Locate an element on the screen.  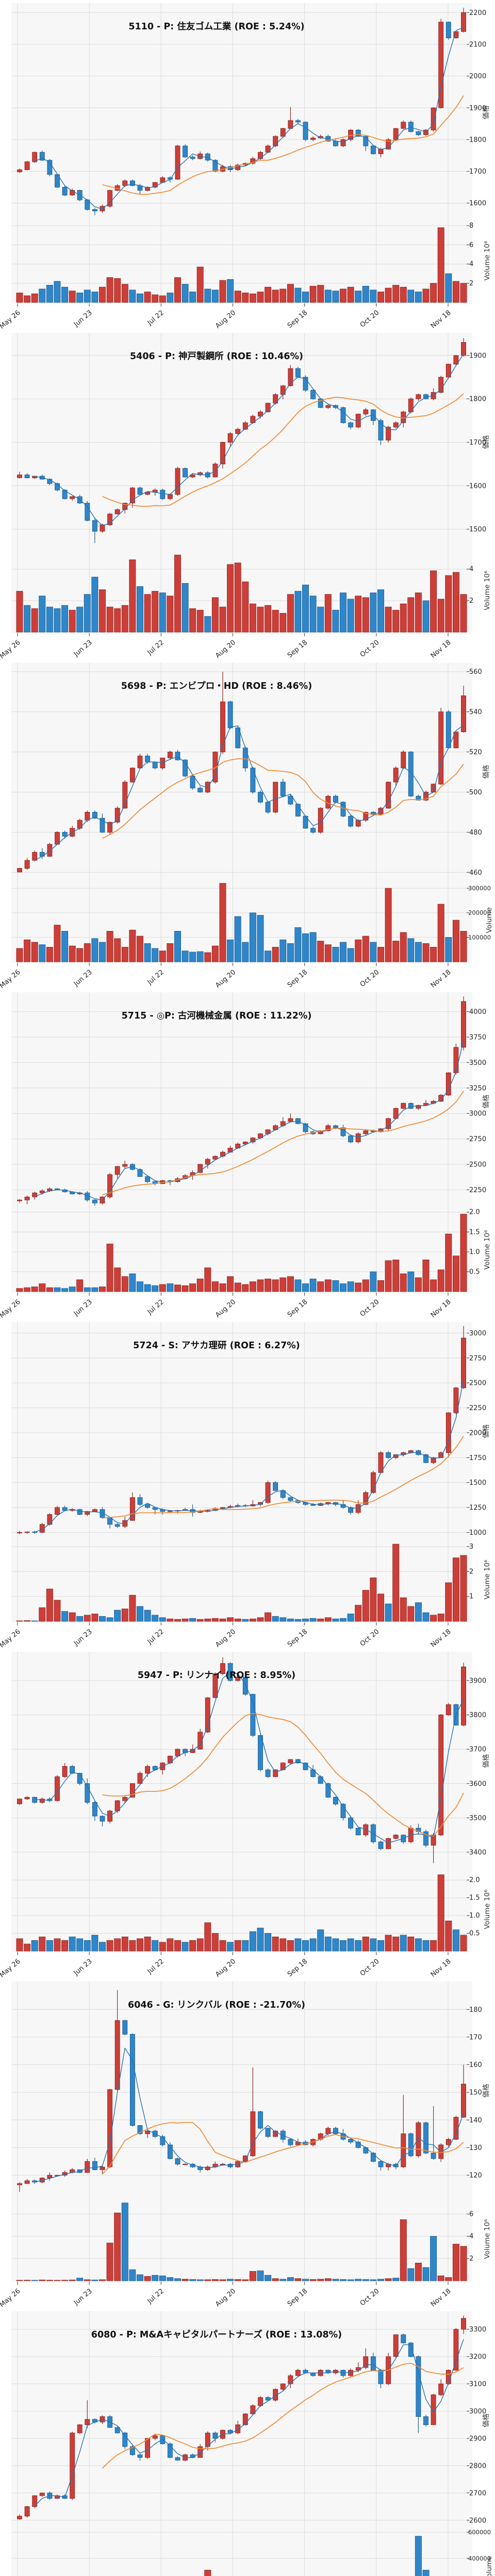
price-tick-label: 2750 is located at coordinates (478, 1358).